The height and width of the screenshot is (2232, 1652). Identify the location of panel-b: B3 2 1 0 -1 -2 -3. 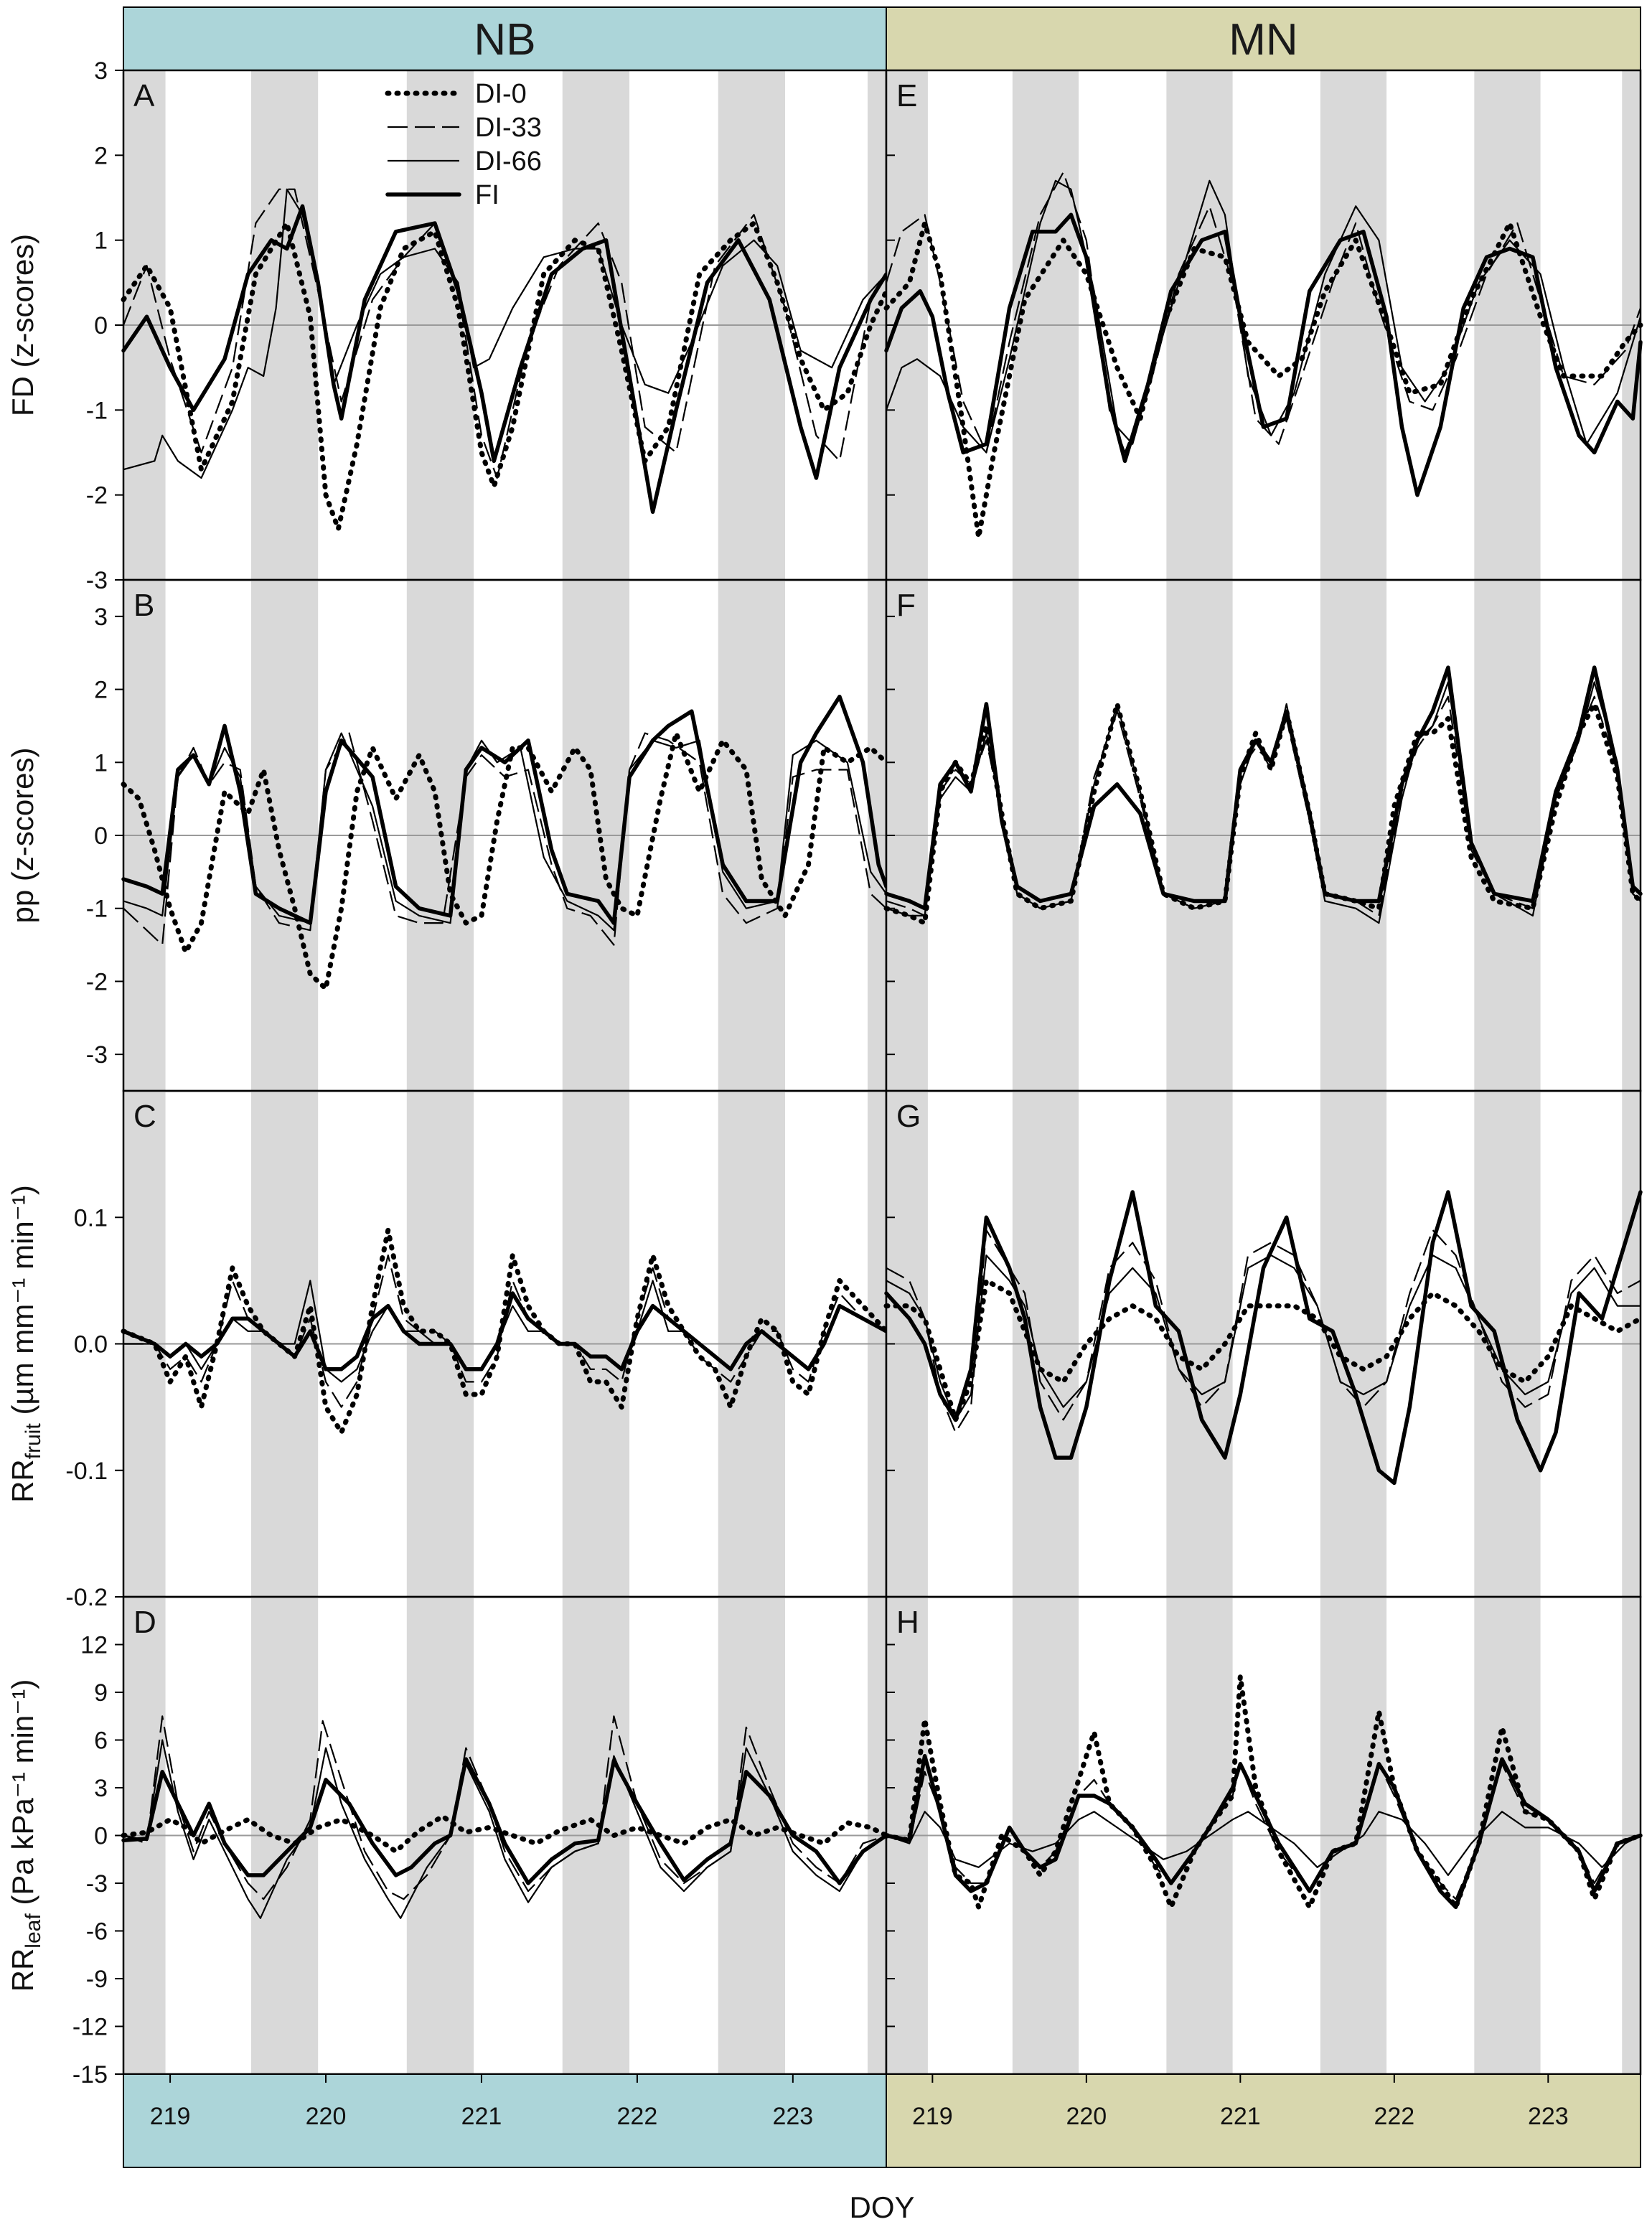
(487, 835).